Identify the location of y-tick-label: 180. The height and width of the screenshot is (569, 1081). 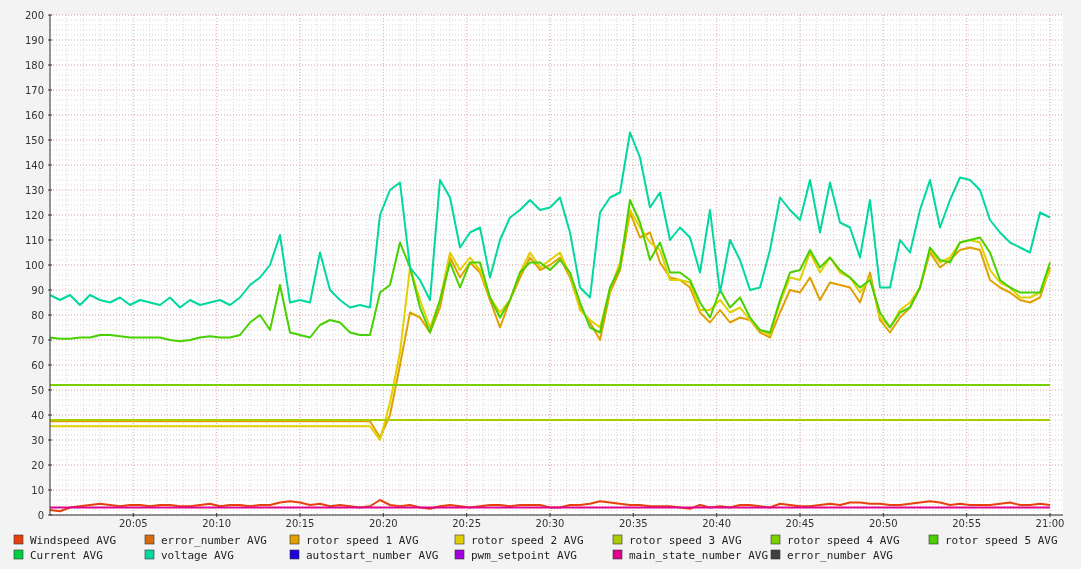
(34, 65).